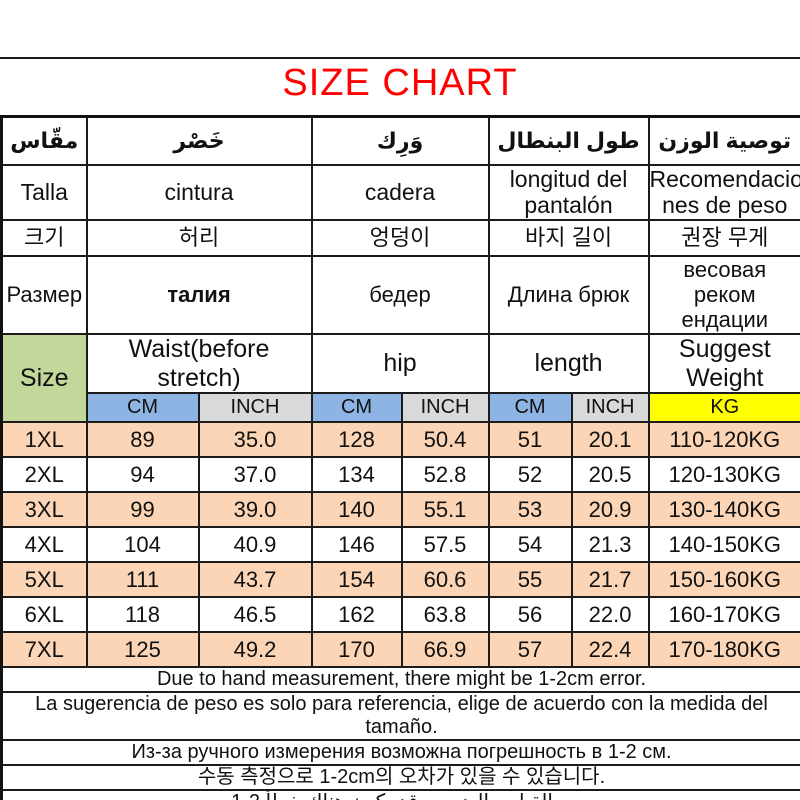 This screenshot has height=800, width=800. Describe the element at coordinates (445, 615) in the screenshot. I see `cell-hip-inch: 63.8` at that location.